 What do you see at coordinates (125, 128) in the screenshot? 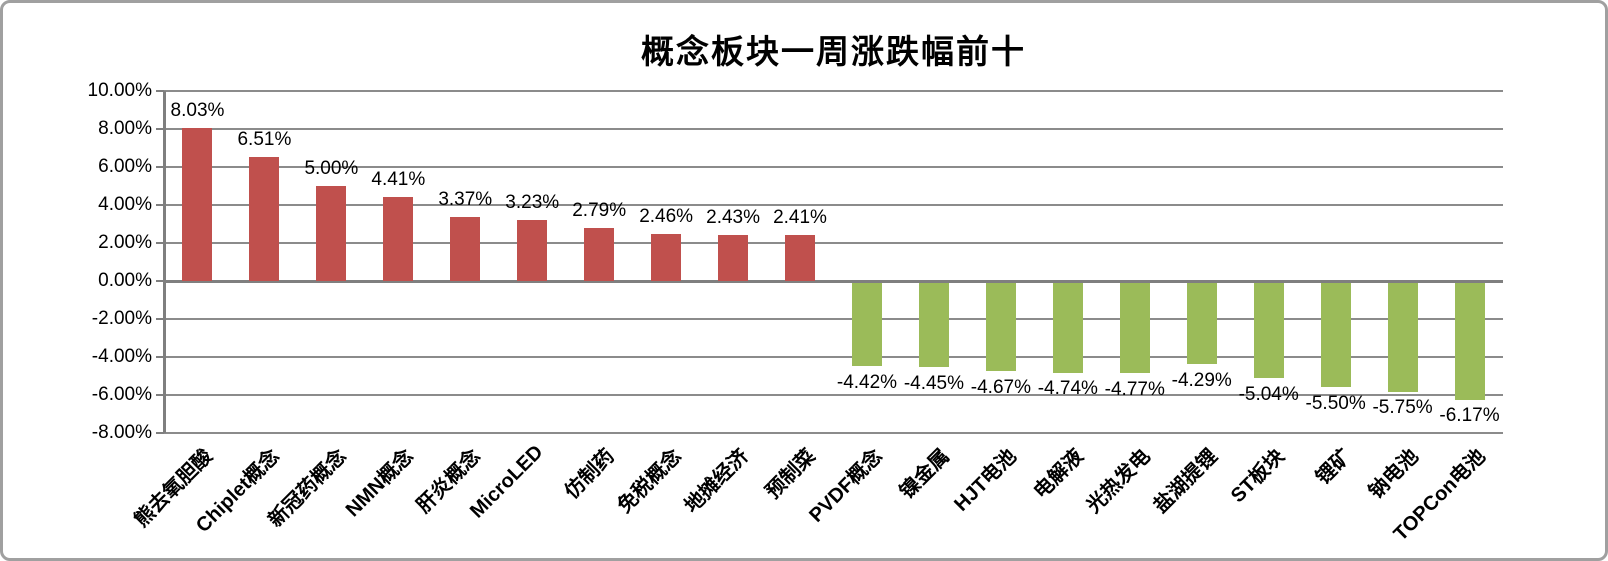
I see `y-axis-tick-label: 8.00%` at bounding box center [125, 128].